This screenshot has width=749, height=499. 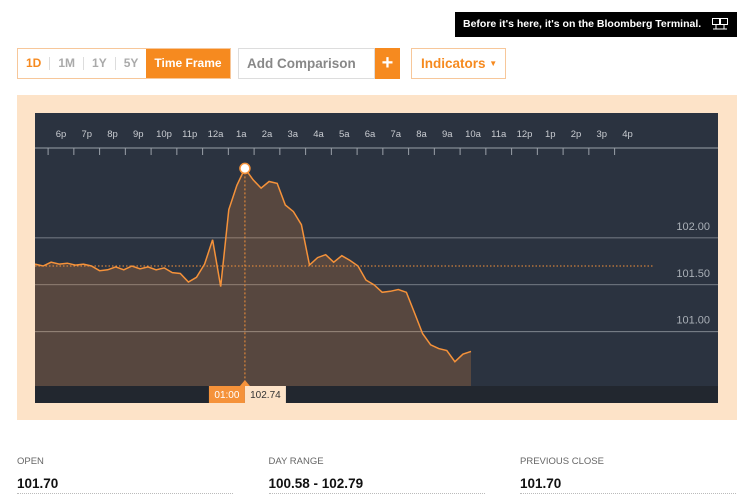 What do you see at coordinates (241, 134) in the screenshot?
I see `x-tick-label: 1a` at bounding box center [241, 134].